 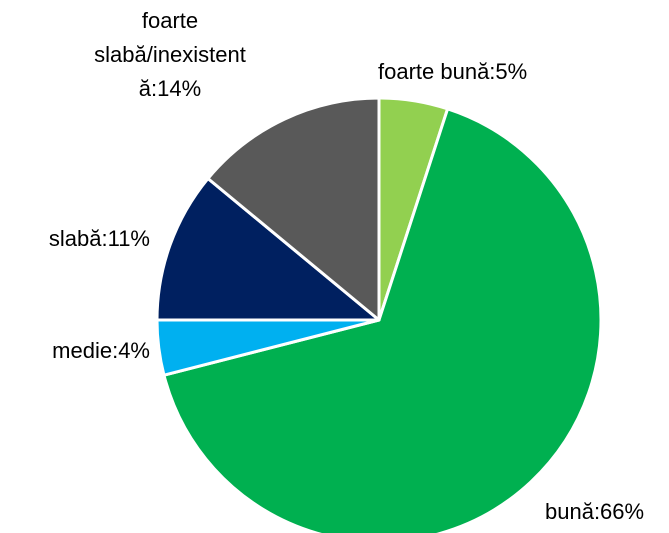 What do you see at coordinates (170, 88) in the screenshot?
I see `data-label: ă:14%` at bounding box center [170, 88].